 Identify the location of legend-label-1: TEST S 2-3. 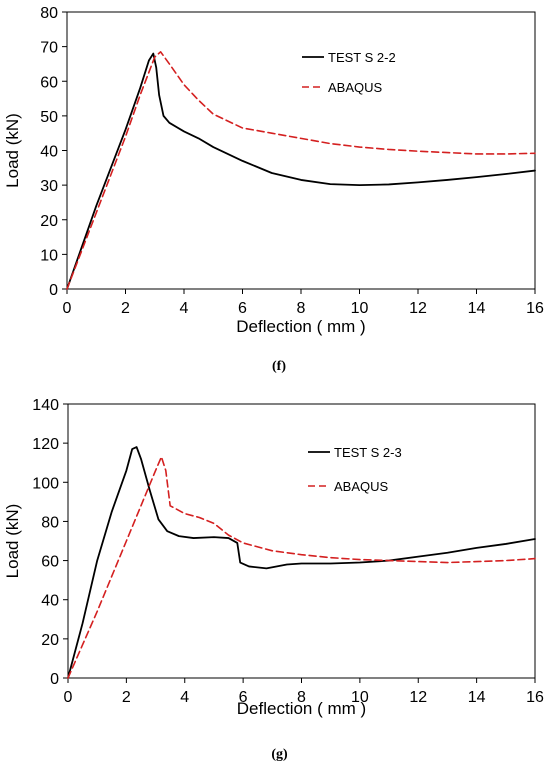
(368, 452).